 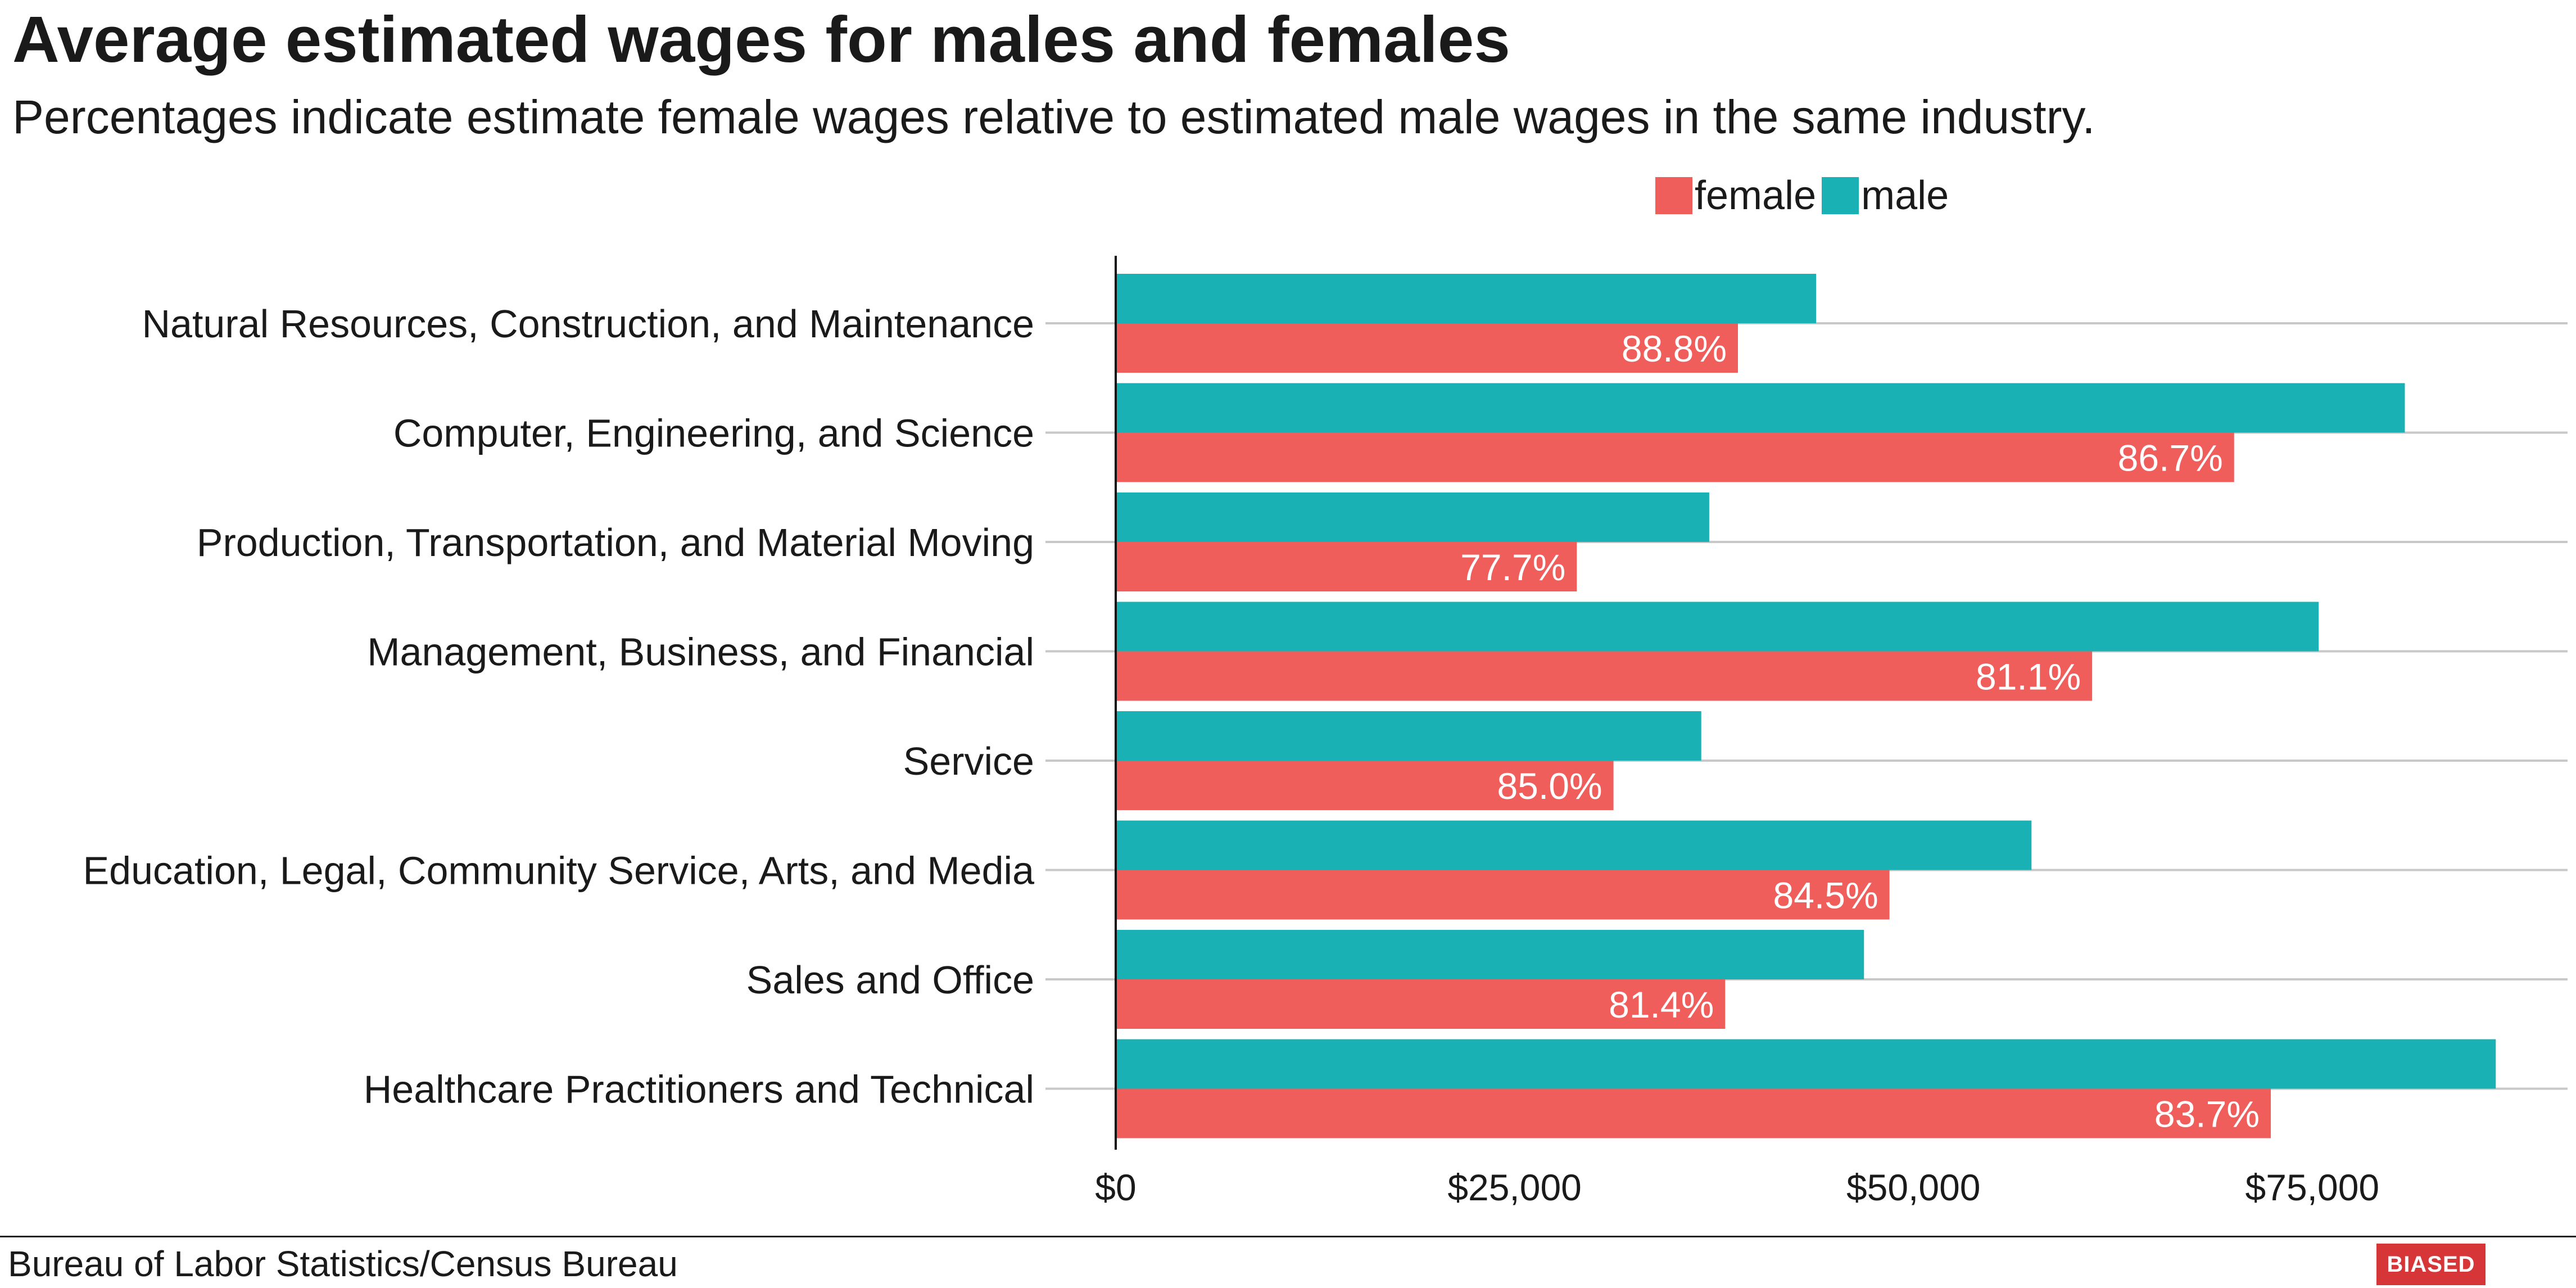 I want to click on legend-item-female: female, so click(x=1736, y=195).